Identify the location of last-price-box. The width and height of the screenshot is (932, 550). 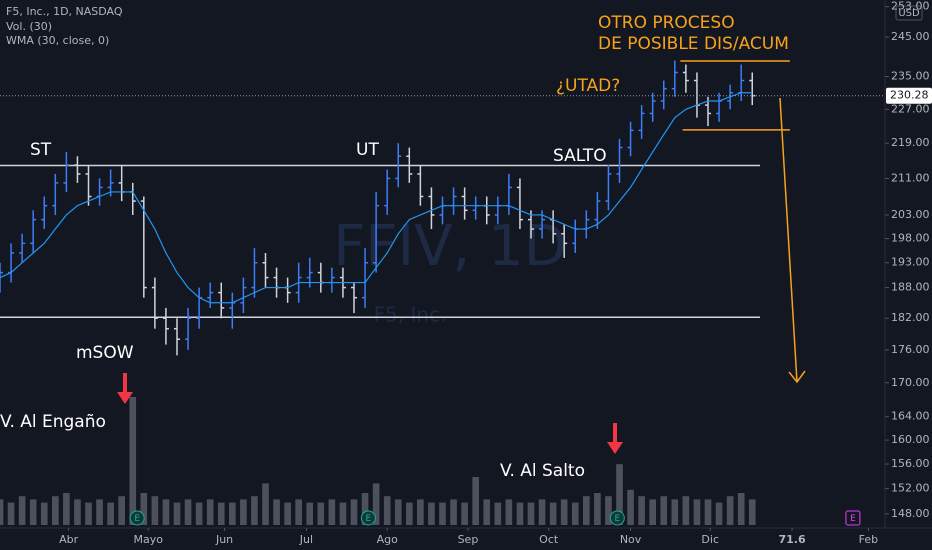
(909, 95).